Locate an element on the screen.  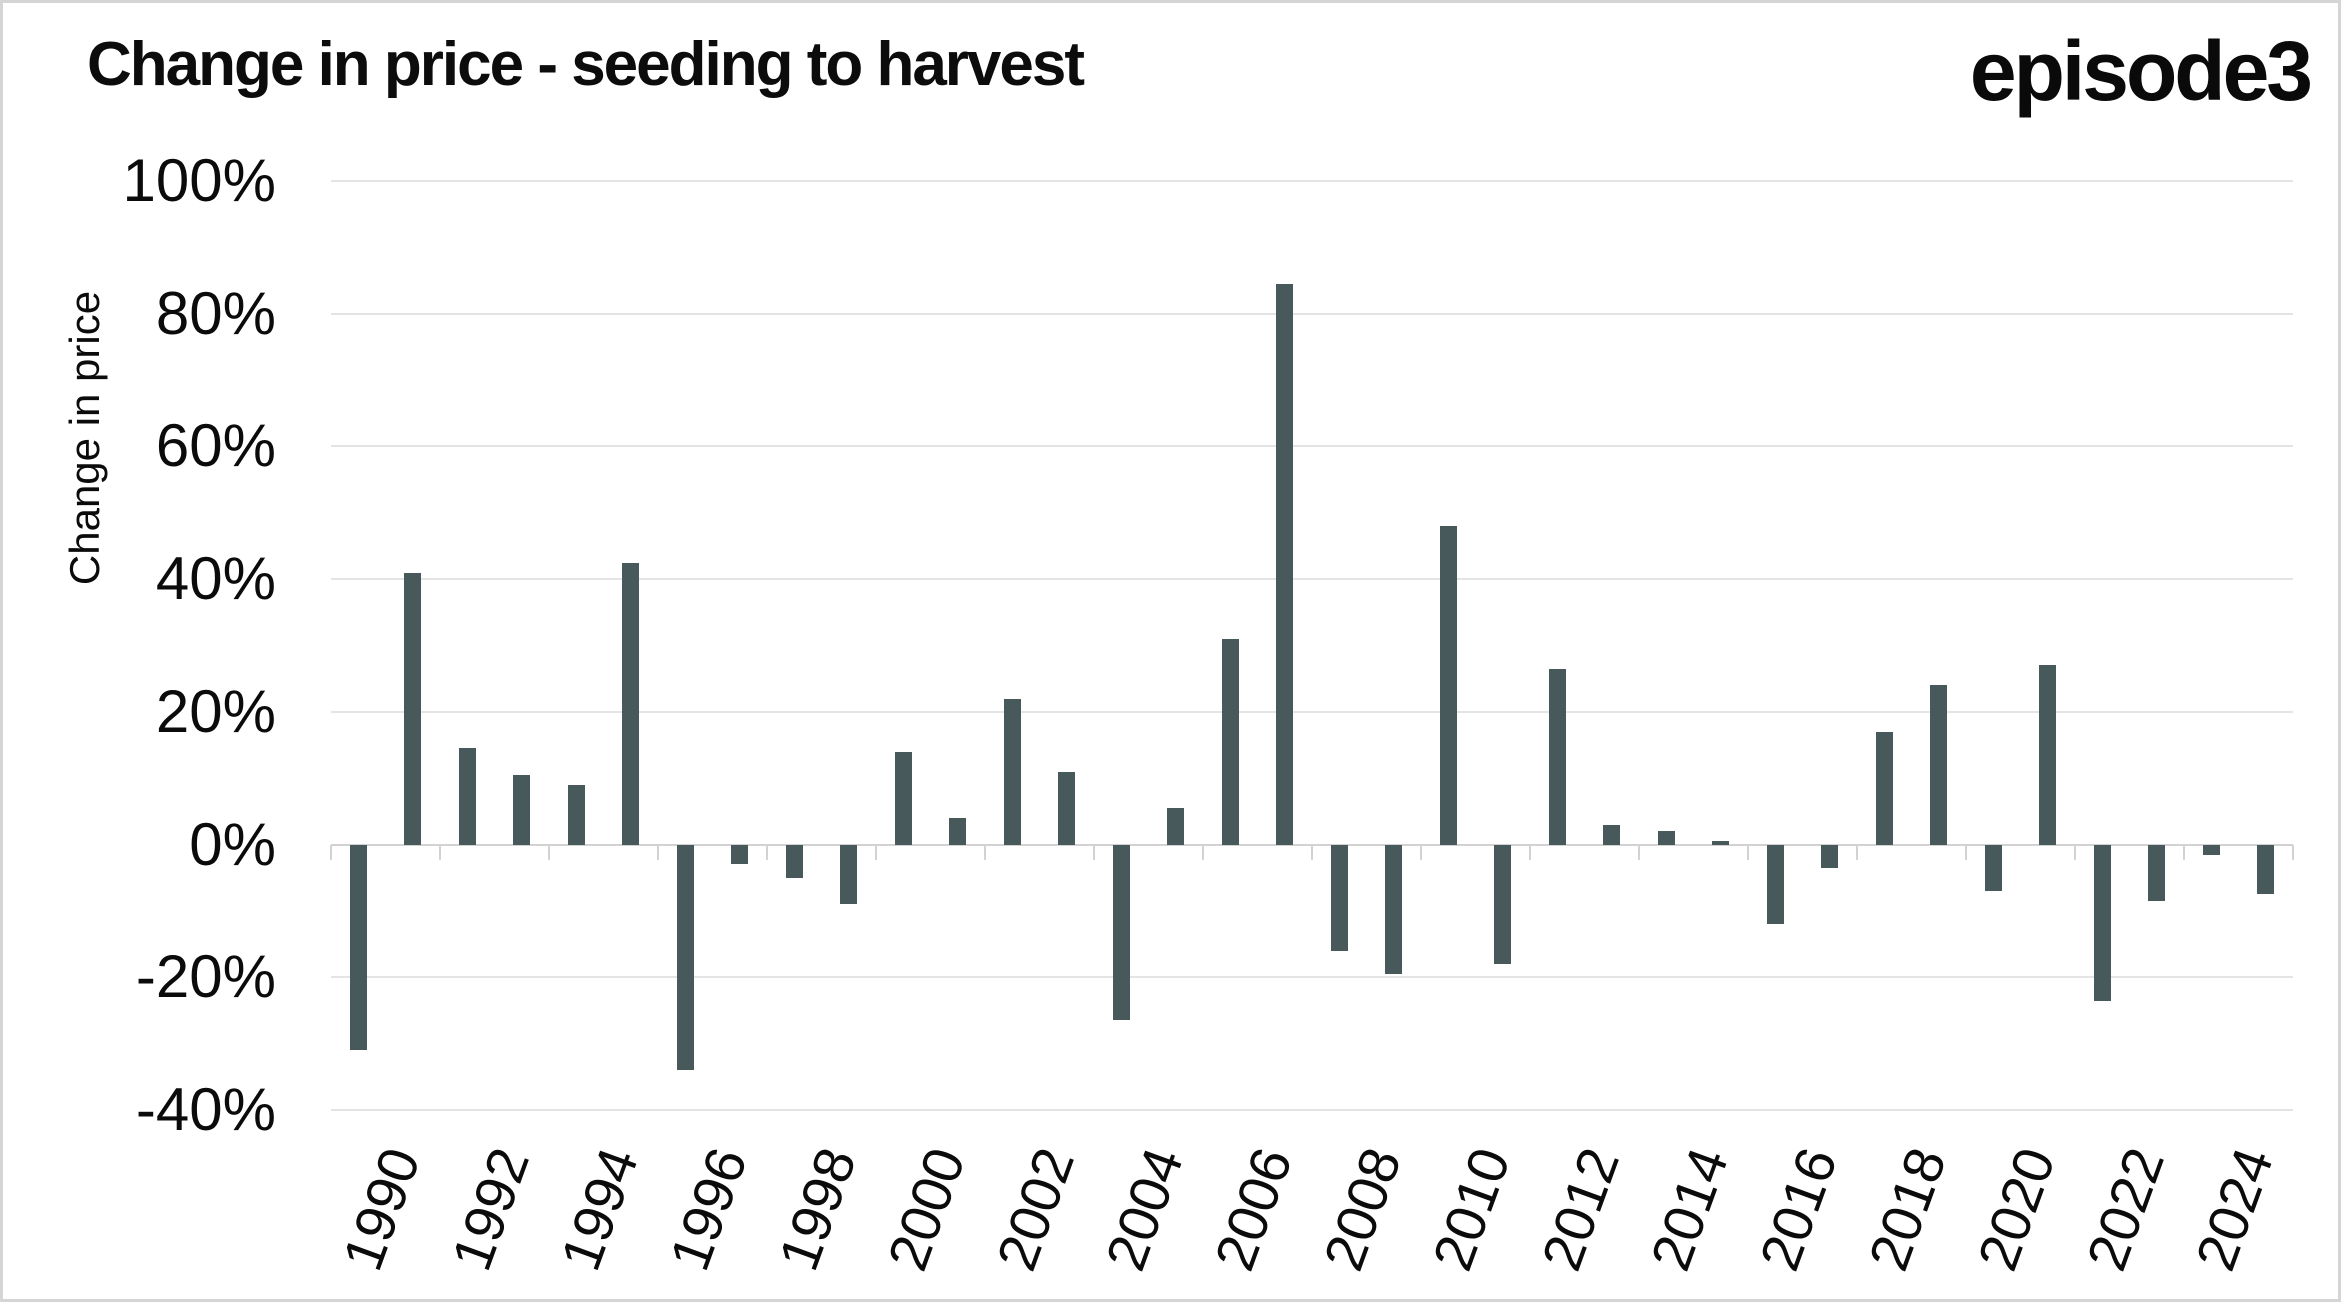
bar-2016 is located at coordinates (1775, 884).